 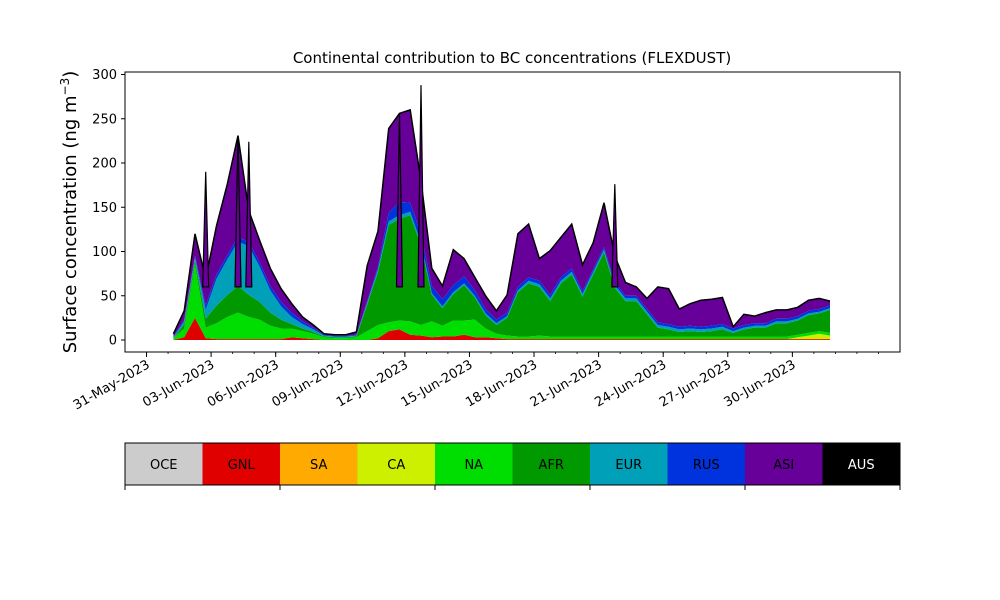 What do you see at coordinates (108, 296) in the screenshot?
I see `y-tick-label-50: 50` at bounding box center [108, 296].